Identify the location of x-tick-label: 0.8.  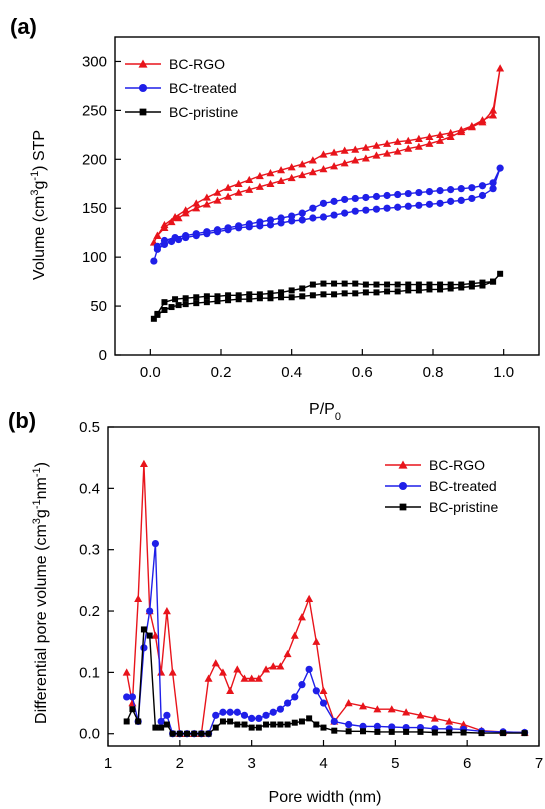
(433, 372).